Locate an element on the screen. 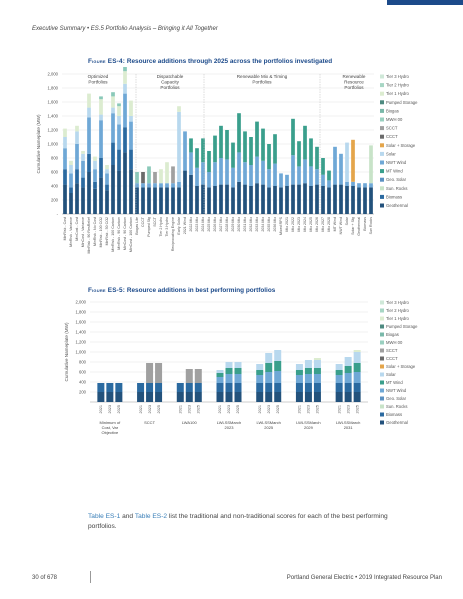 The height and width of the screenshot is (599, 463). group-label: 2025 is located at coordinates (269, 427).